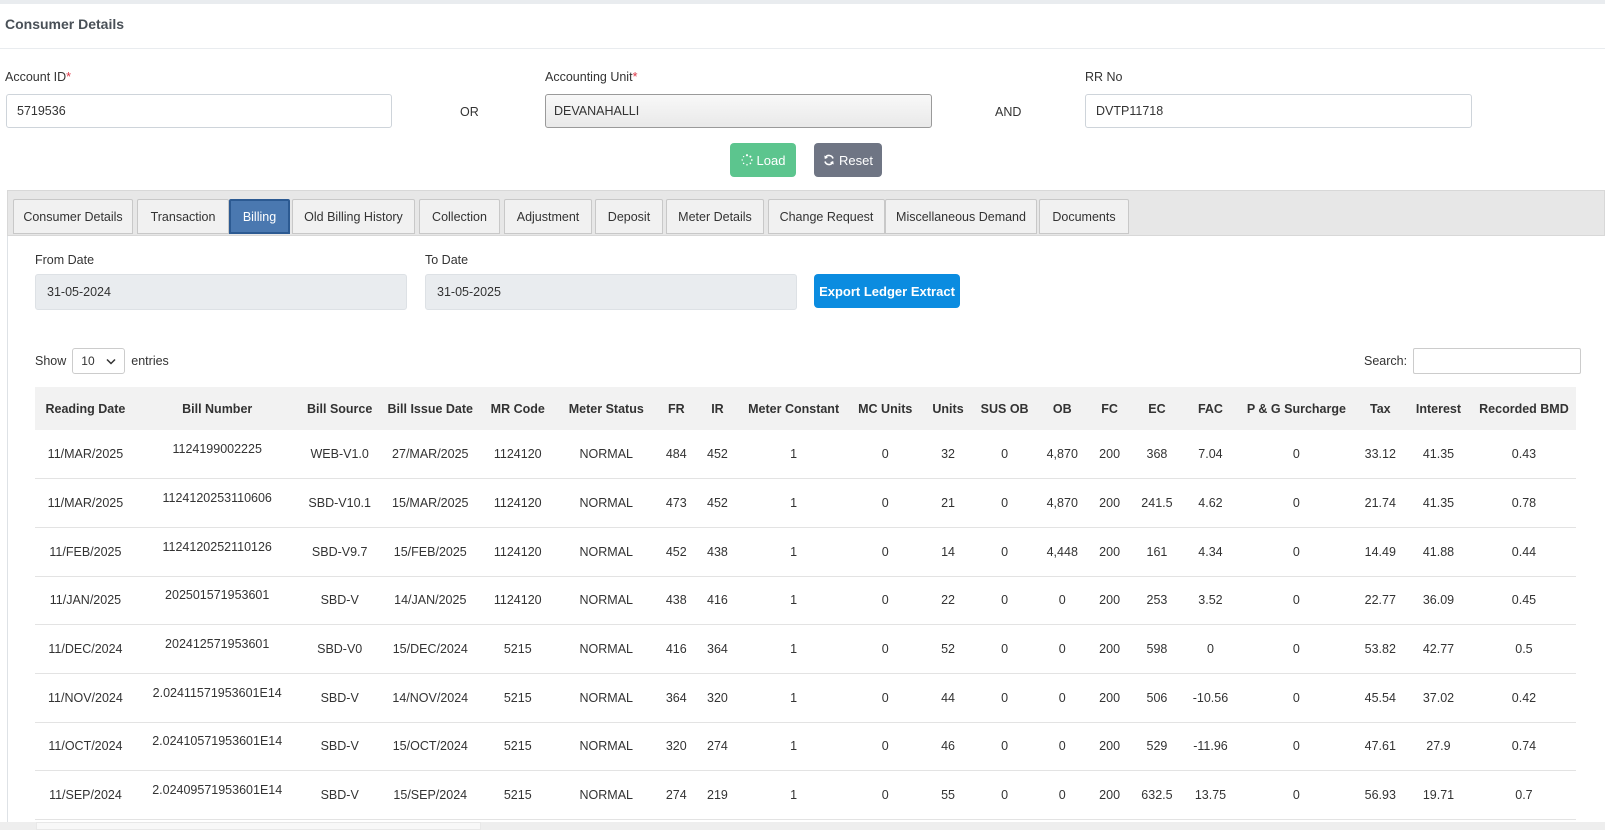  I want to click on load-button: Load, so click(763, 160).